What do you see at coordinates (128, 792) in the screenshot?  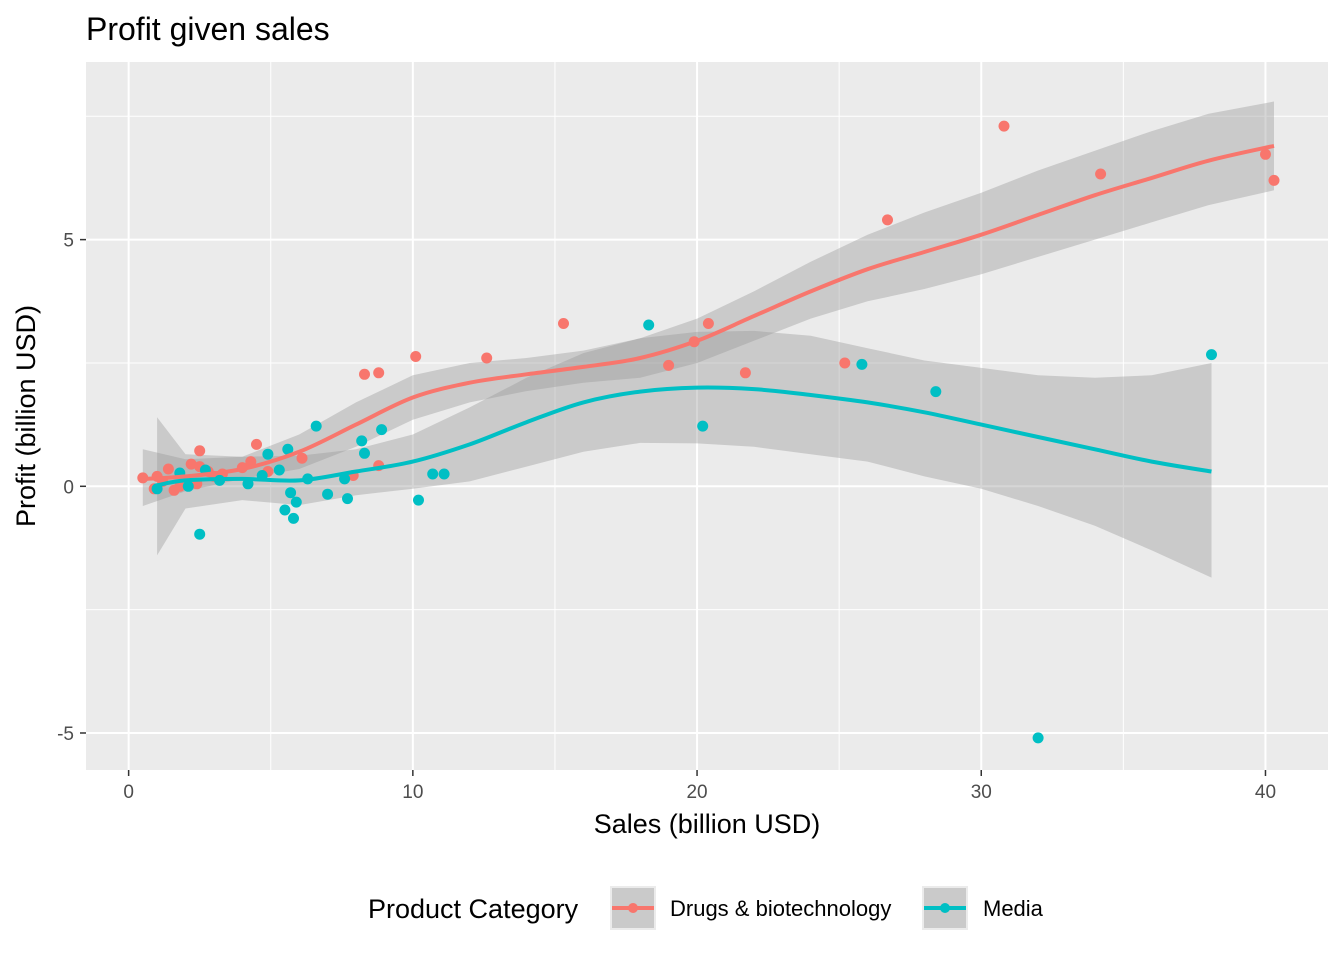 I see `x-tick-label: 0` at bounding box center [128, 792].